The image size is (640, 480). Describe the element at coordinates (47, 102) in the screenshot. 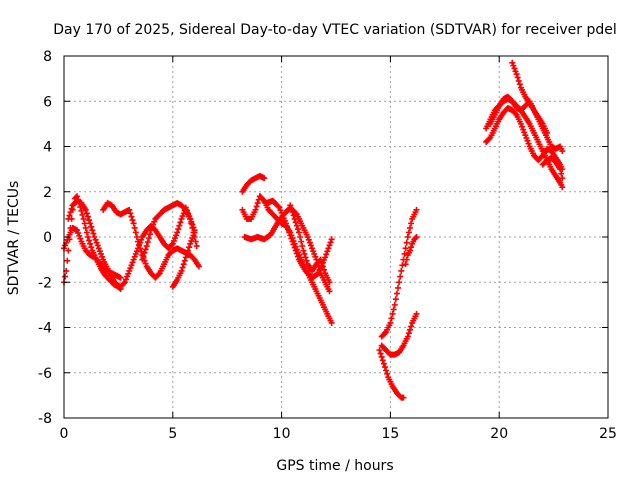

I see `y-tick-label: 6` at that location.